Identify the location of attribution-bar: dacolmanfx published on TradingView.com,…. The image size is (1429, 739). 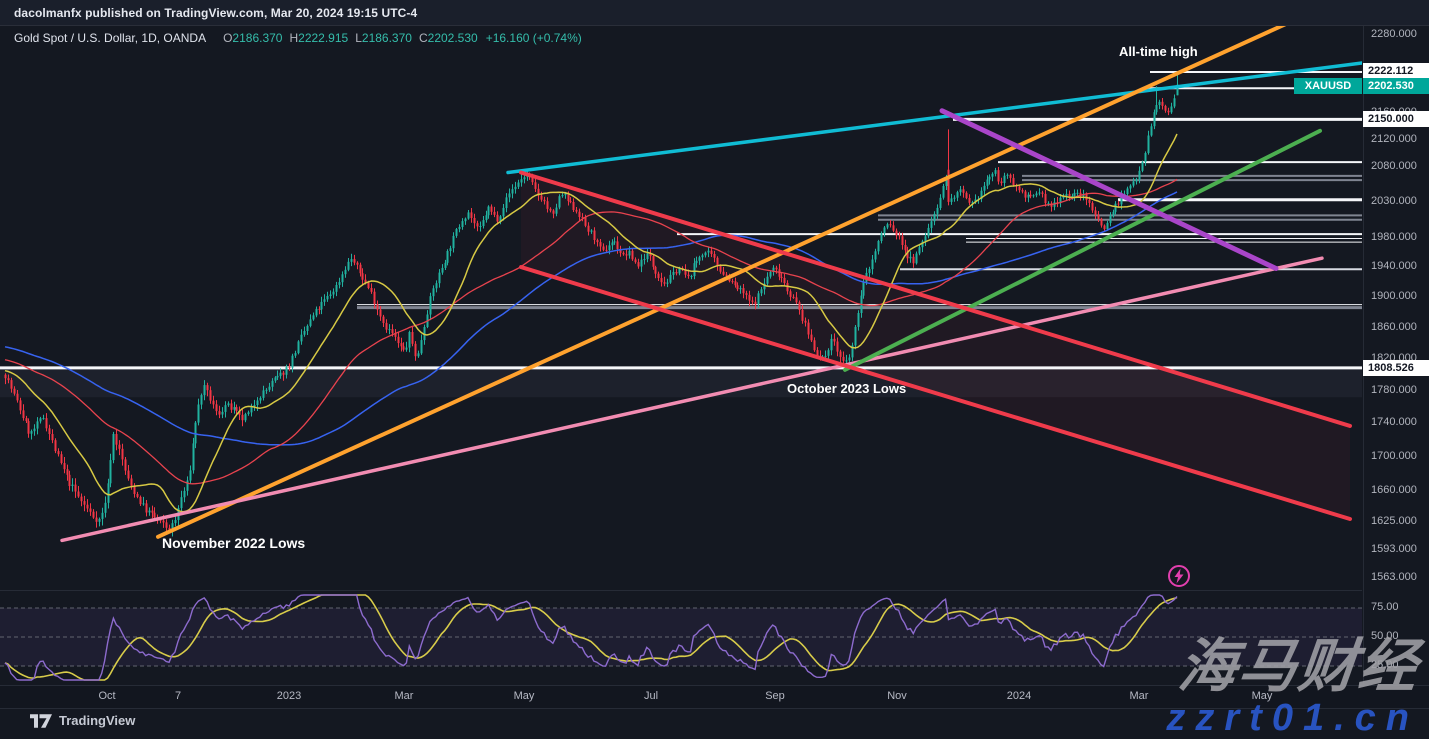
(714, 13).